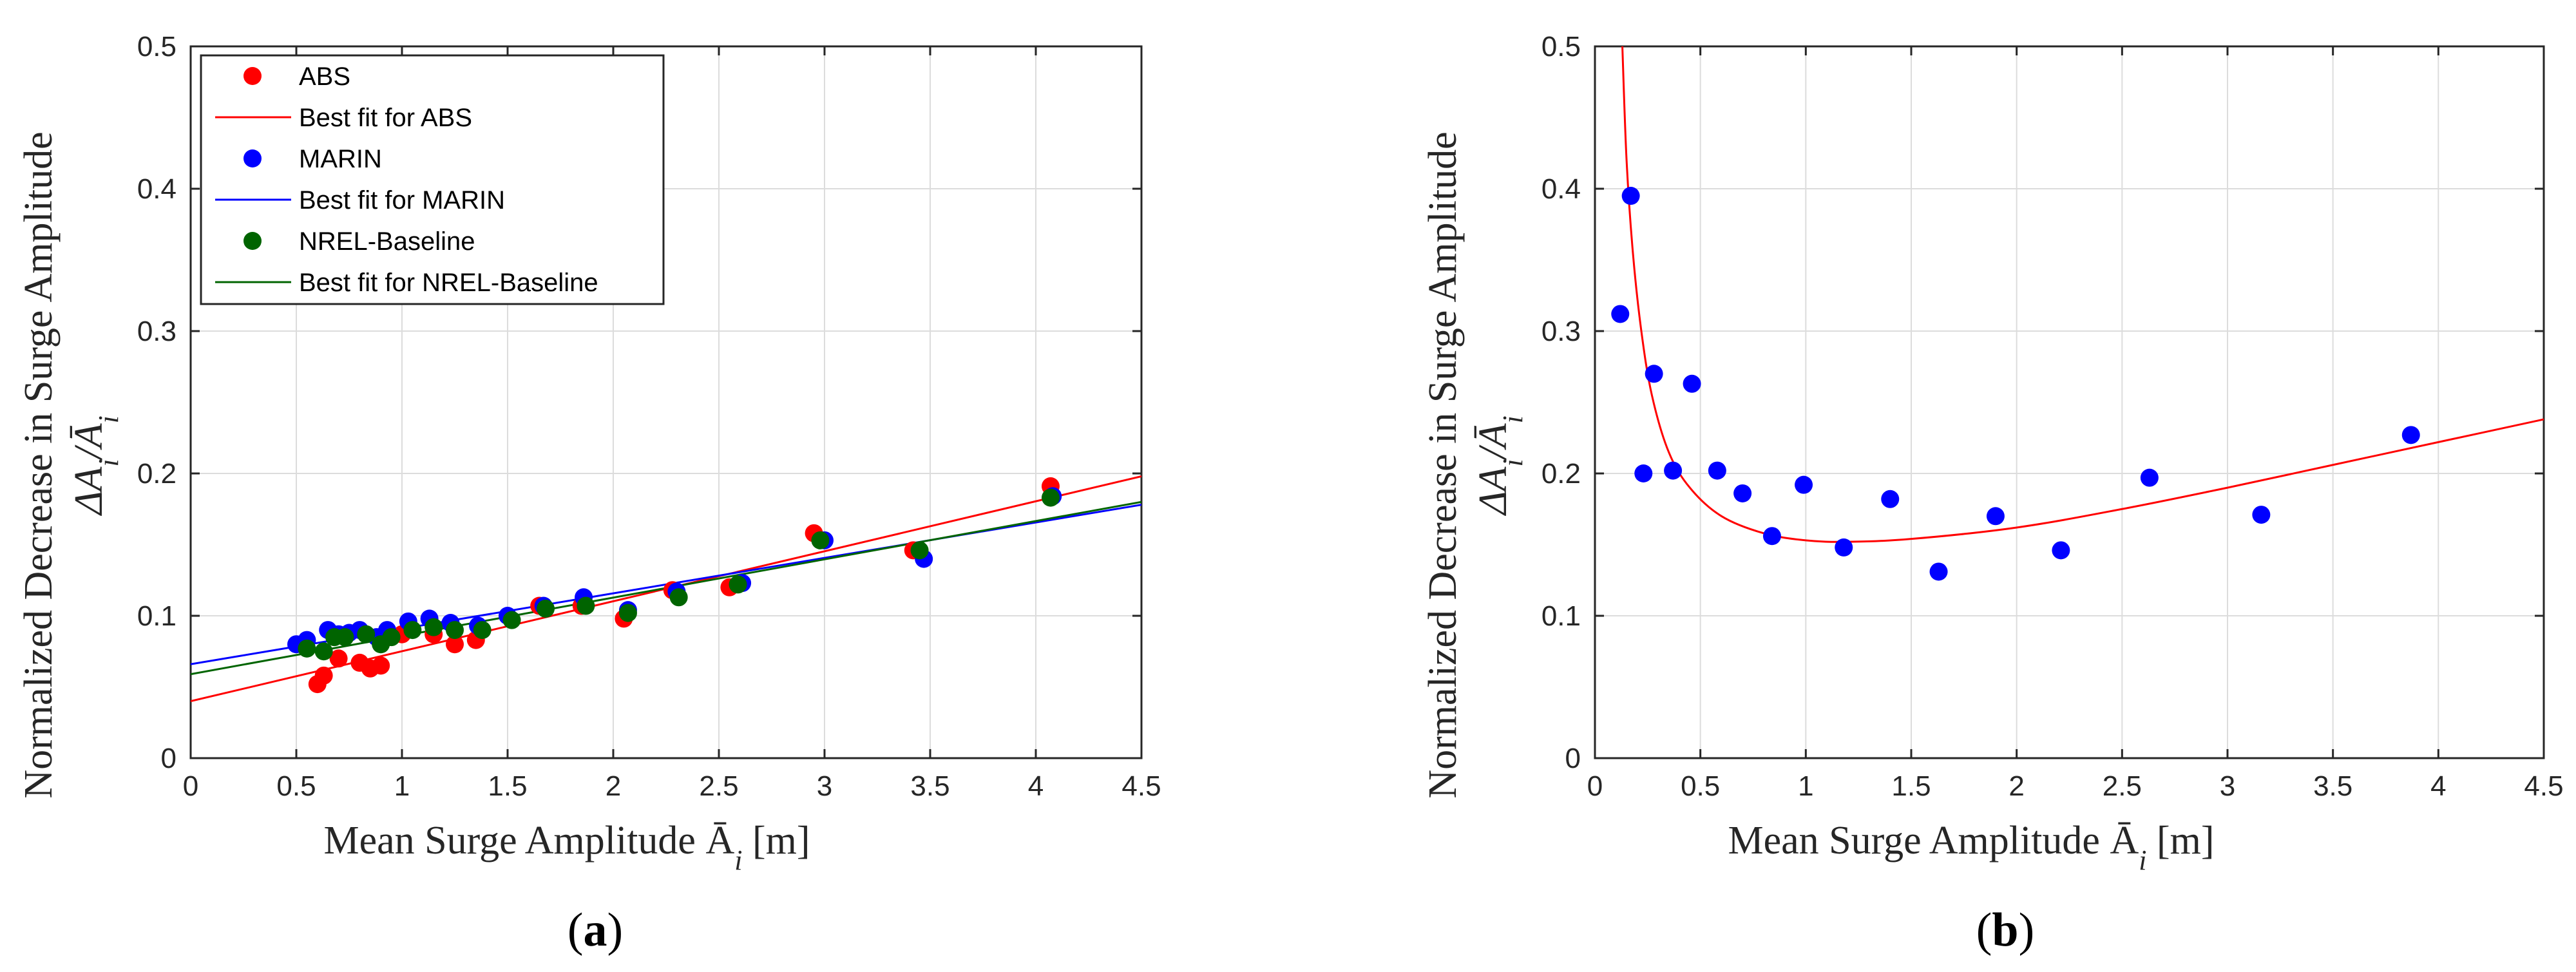 Image resolution: width=2576 pixels, height=972 pixels. What do you see at coordinates (2015, 384) in the screenshot?
I see `data-points` at bounding box center [2015, 384].